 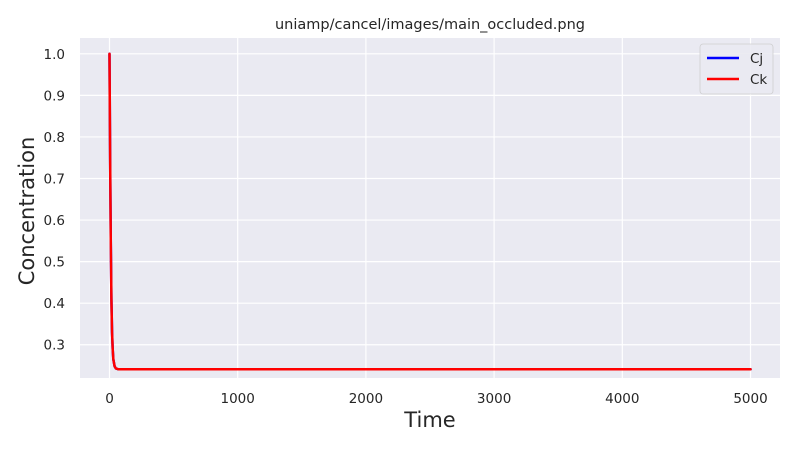 What do you see at coordinates (54, 263) in the screenshot?
I see `y-tick-label: 0.5` at bounding box center [54, 263].